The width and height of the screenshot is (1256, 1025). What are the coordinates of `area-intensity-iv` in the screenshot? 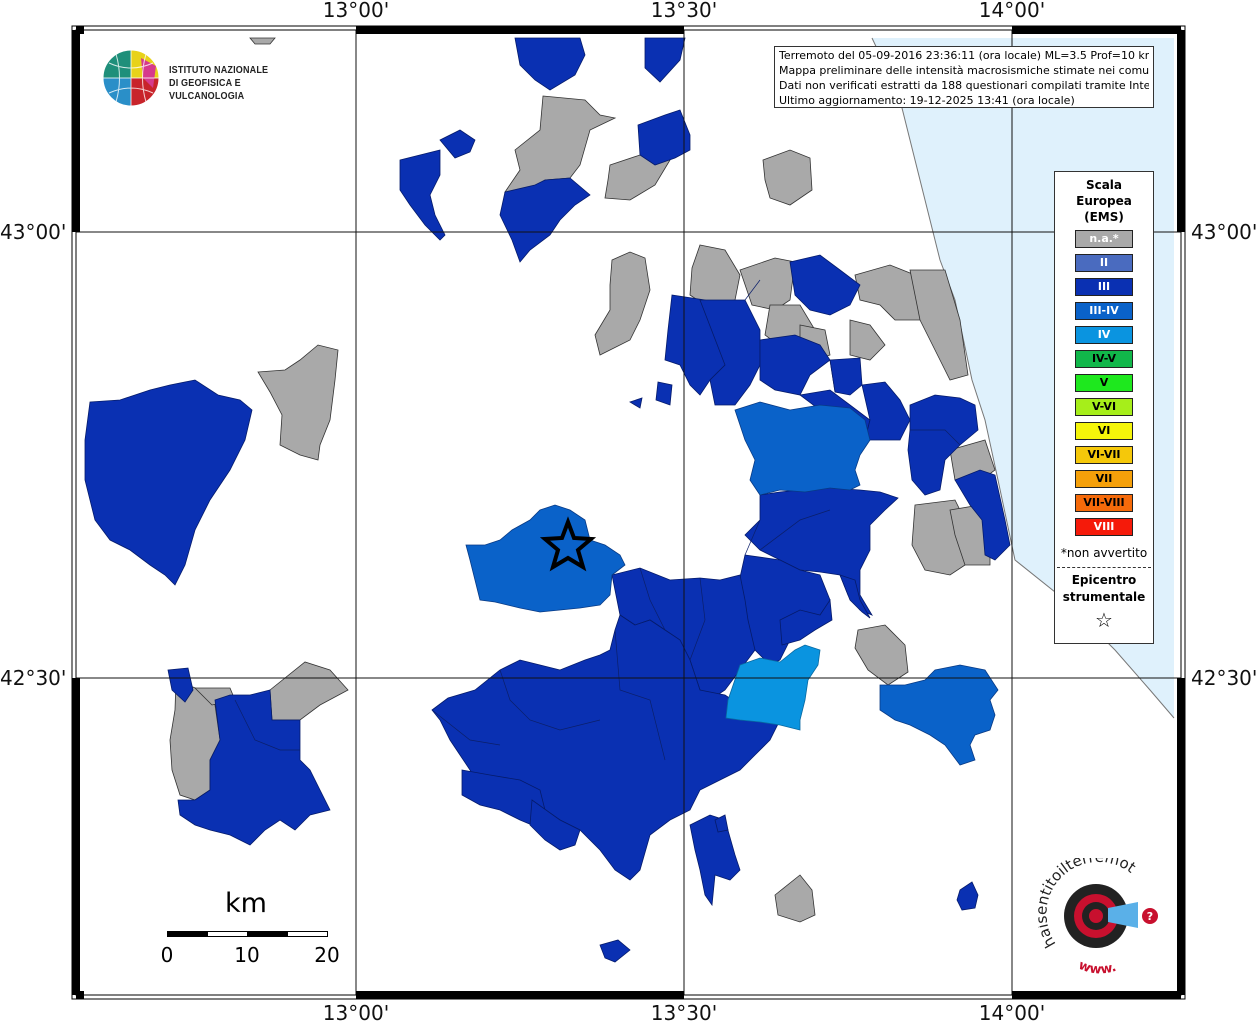 It's located at (773, 687).